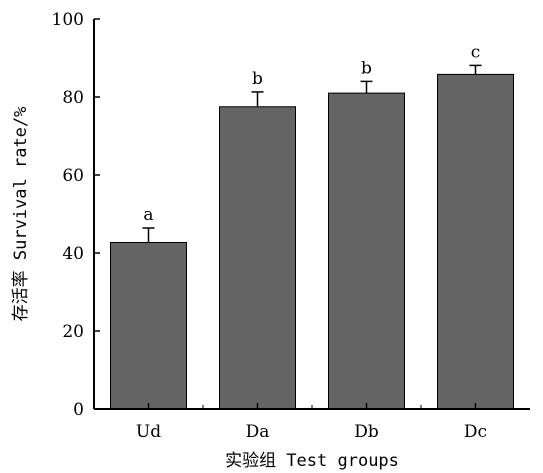 The height and width of the screenshot is (473, 543). Describe the element at coordinates (21, 214) in the screenshot. I see `y-axis-title: 存活率 Survival rate/%` at that location.